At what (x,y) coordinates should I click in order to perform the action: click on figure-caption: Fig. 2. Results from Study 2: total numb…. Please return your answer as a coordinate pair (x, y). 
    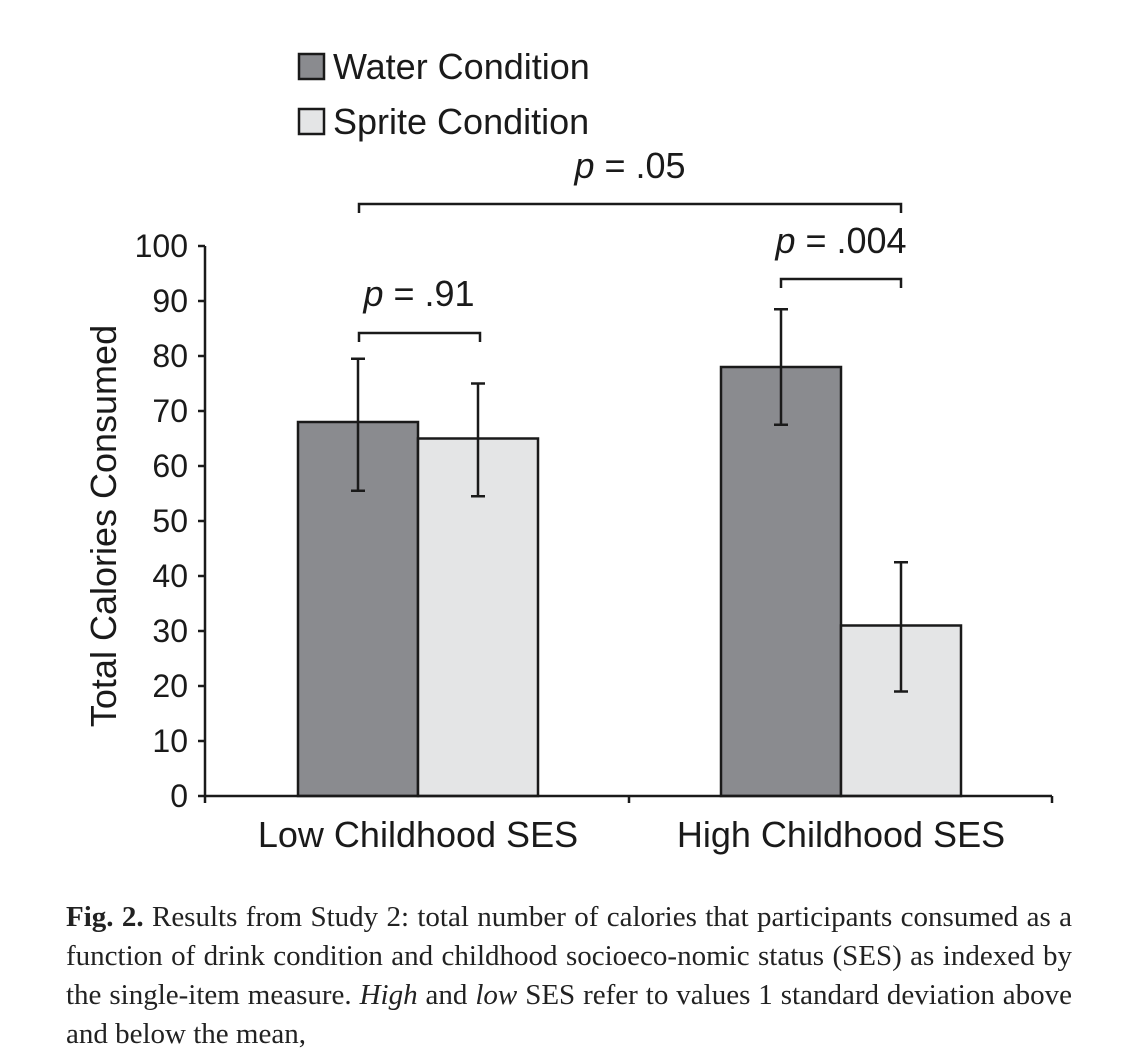
    Looking at the image, I should click on (569, 976).